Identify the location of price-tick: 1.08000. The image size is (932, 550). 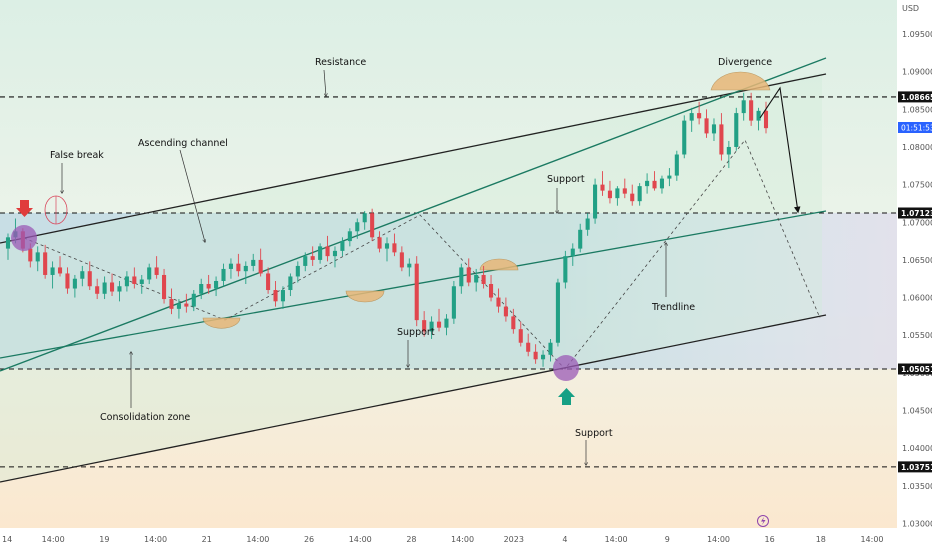
(917, 147).